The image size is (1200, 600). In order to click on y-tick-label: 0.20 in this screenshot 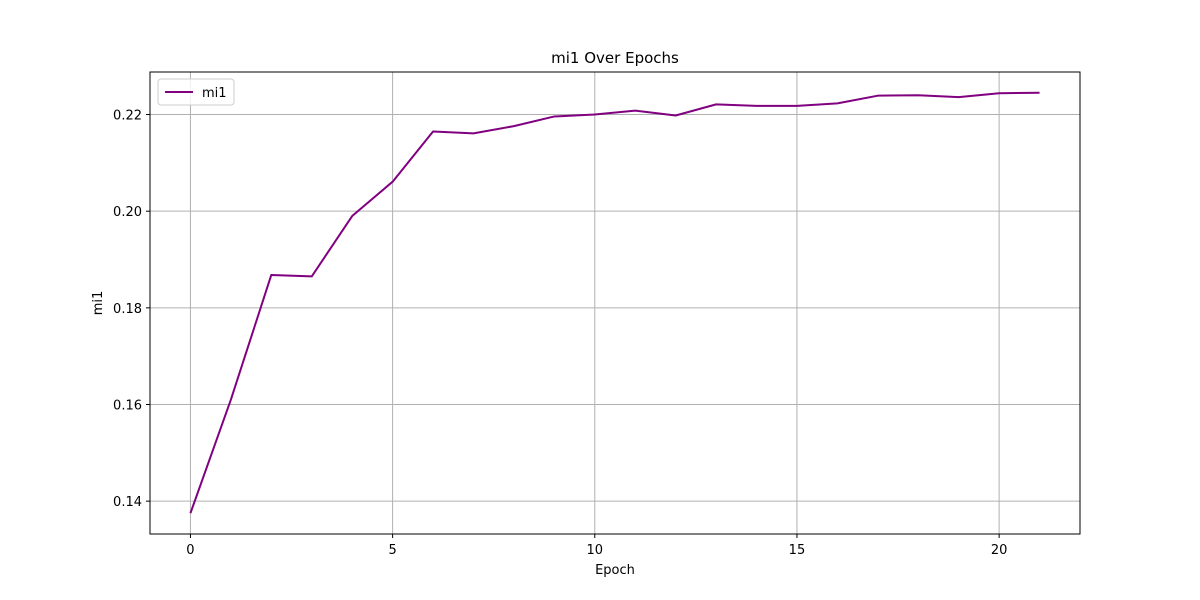, I will do `click(127, 212)`.